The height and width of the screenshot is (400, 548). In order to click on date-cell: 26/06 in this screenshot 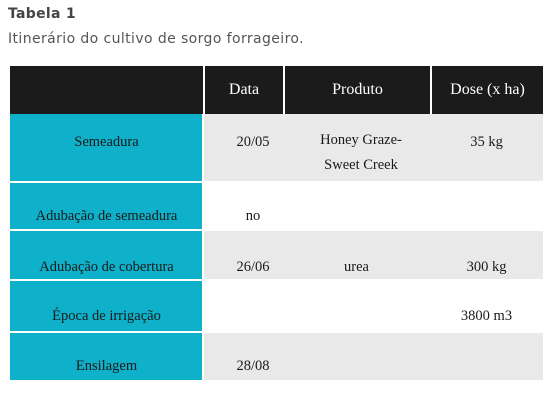, I will do `click(253, 267)`.